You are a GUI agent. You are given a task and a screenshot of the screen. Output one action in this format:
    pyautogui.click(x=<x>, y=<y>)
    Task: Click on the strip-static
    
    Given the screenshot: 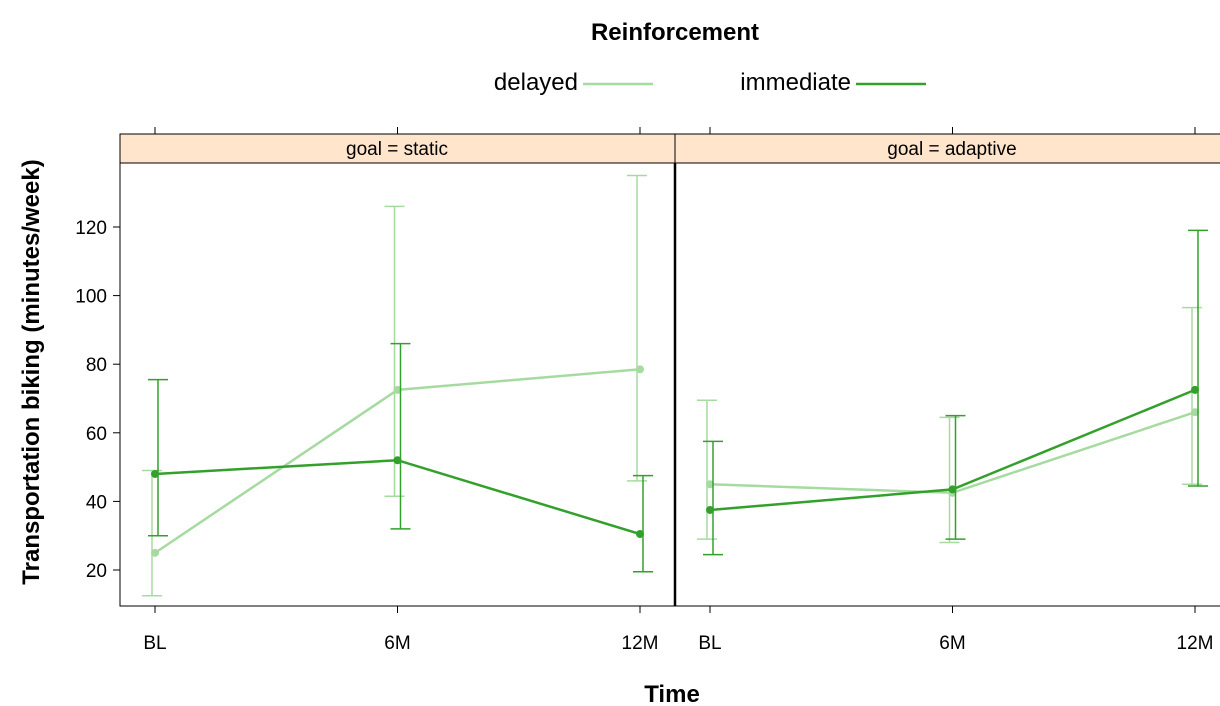 What is the action you would take?
    pyautogui.click(x=397, y=148)
    